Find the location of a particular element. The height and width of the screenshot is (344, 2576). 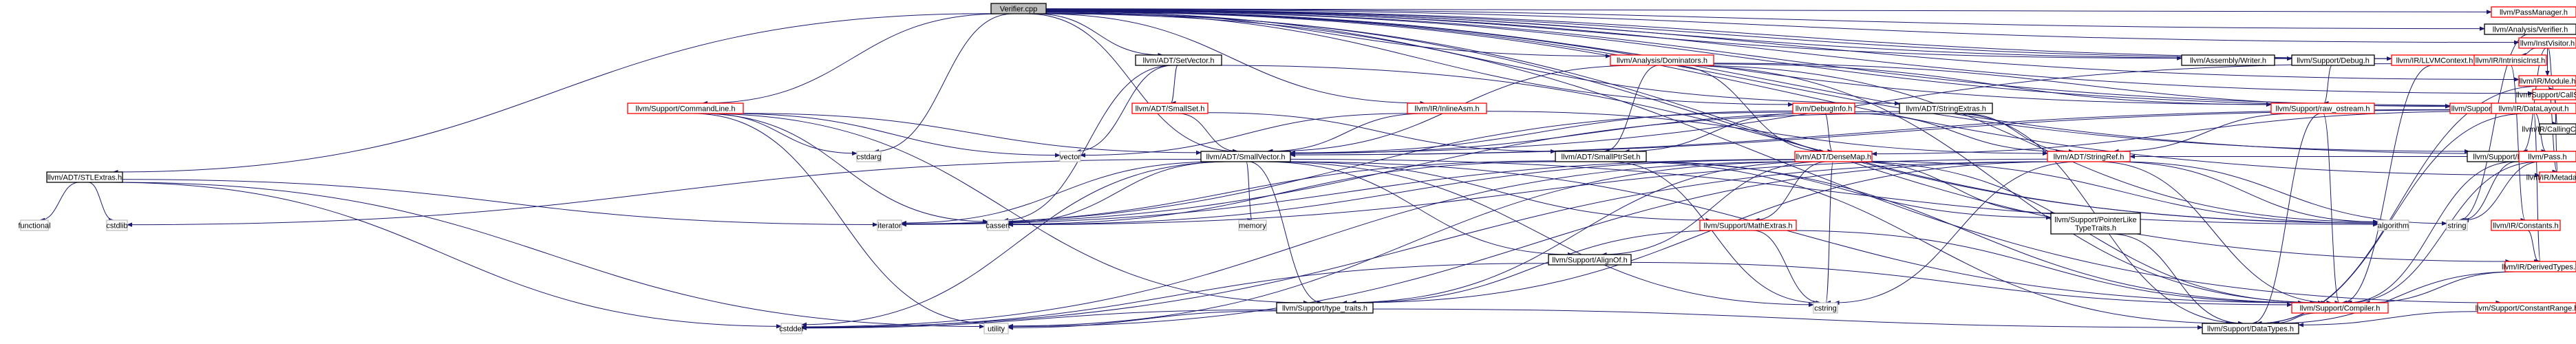

node-verifier: Verifier.cpp is located at coordinates (1018, 8).